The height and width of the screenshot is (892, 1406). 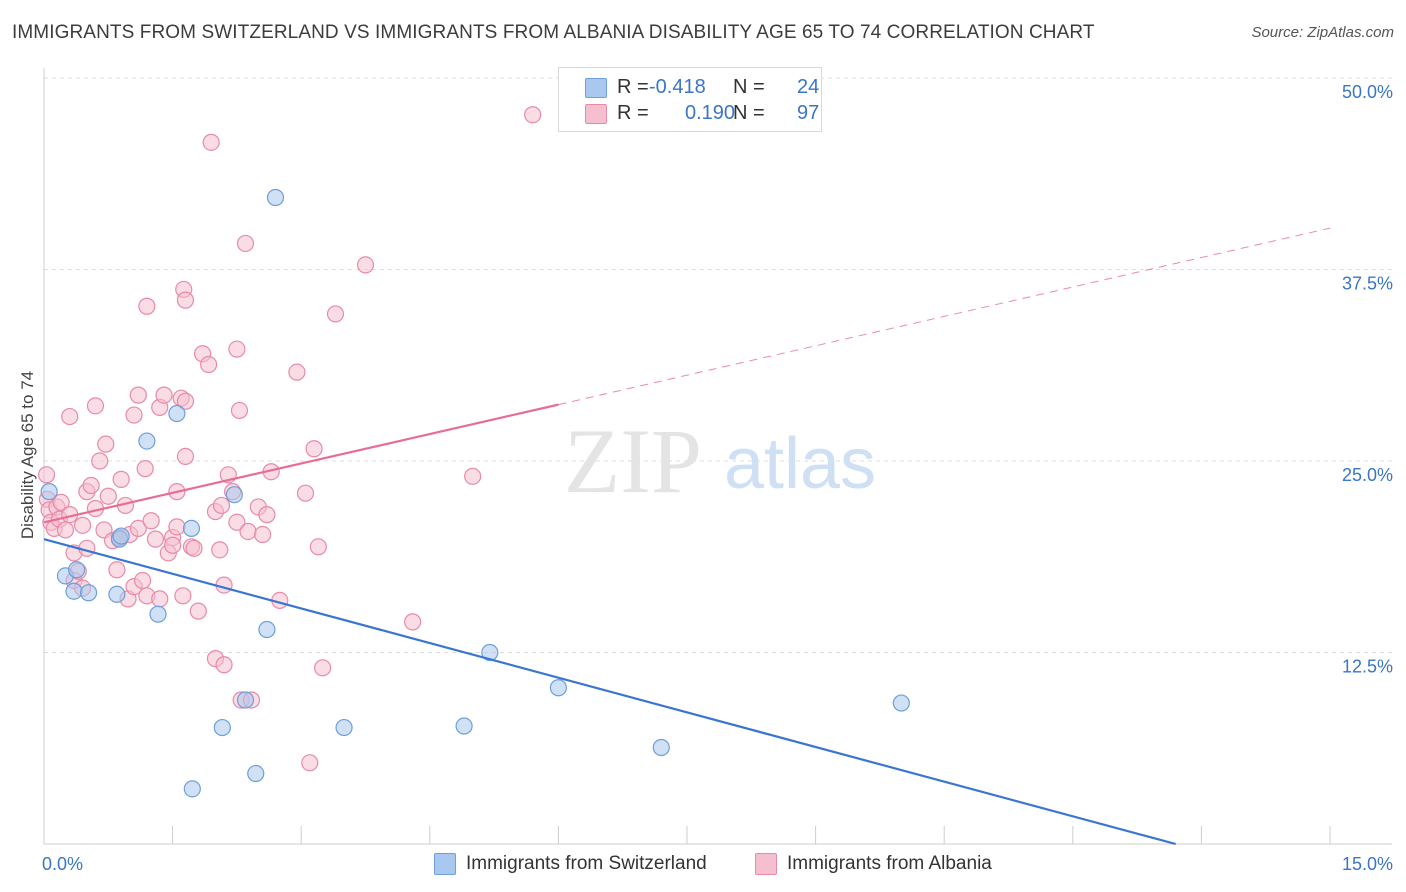 What do you see at coordinates (1367, 864) in the screenshot?
I see `x-tick-label: 15.0%` at bounding box center [1367, 864].